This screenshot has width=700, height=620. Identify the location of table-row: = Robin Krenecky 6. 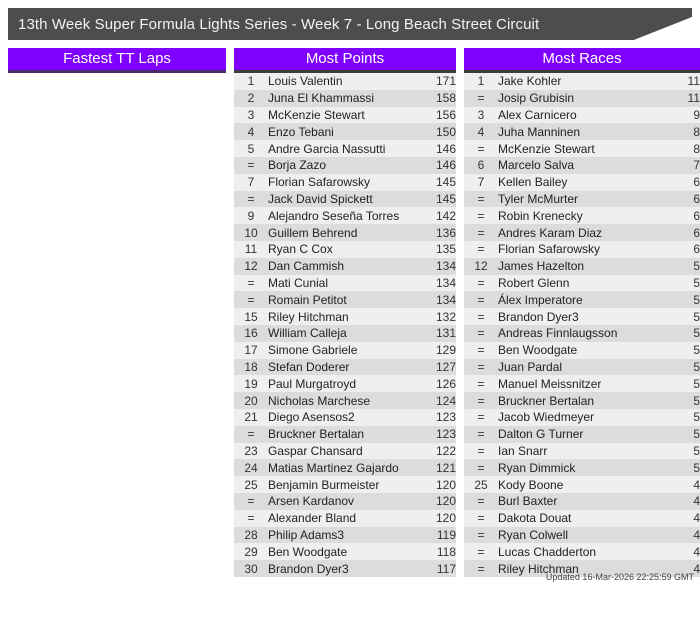
(582, 216).